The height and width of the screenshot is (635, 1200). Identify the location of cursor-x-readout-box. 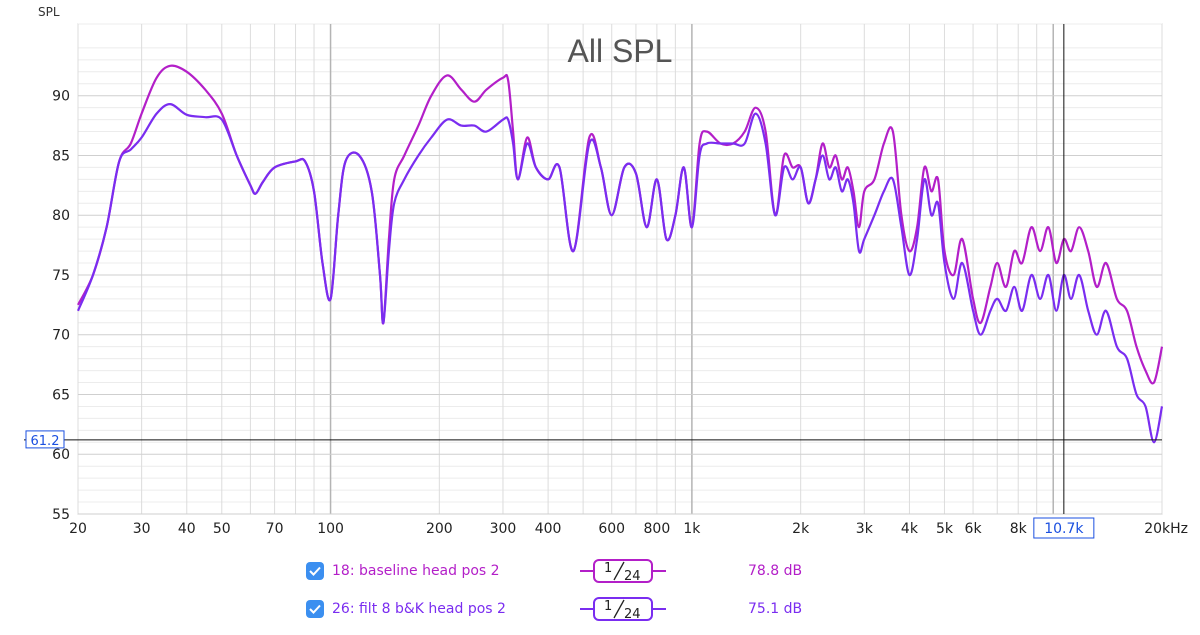
(1064, 528).